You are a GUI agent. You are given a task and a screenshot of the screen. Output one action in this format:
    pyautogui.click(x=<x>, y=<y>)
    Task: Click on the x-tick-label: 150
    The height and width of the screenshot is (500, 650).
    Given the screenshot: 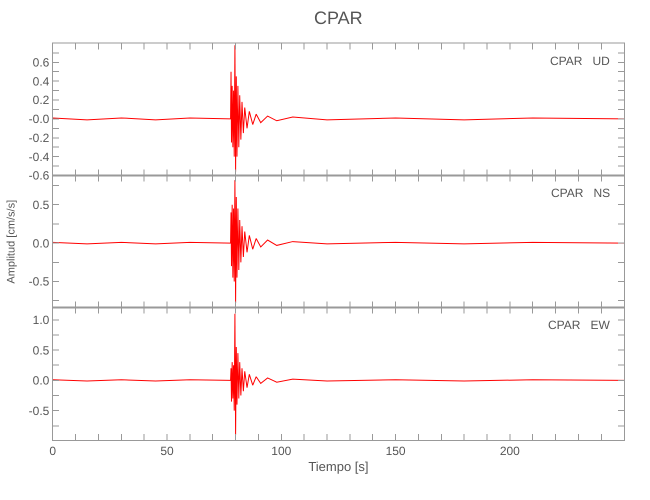 What is the action you would take?
    pyautogui.click(x=396, y=451)
    